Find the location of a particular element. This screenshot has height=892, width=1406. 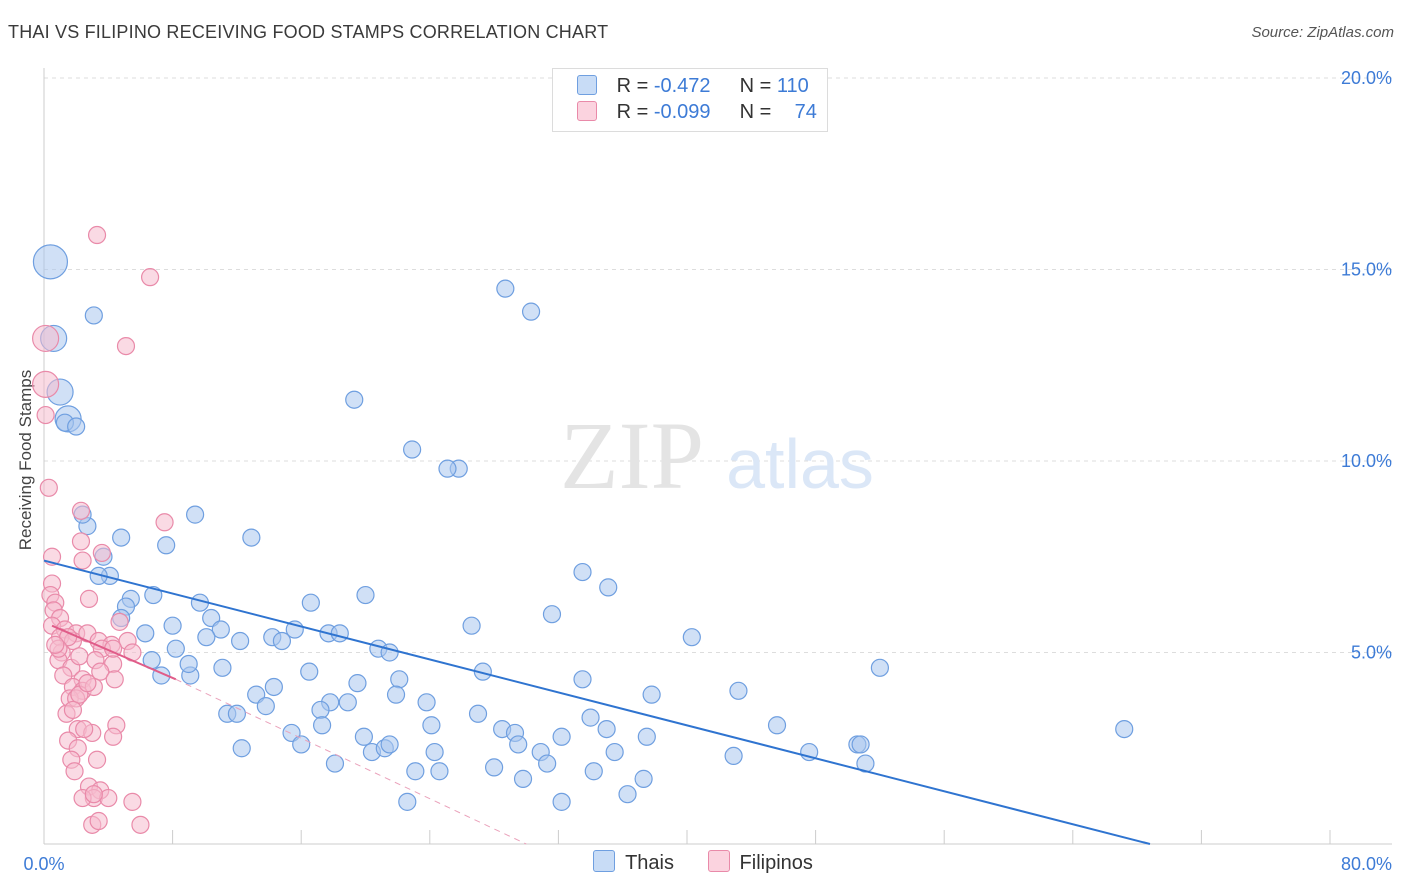

thais-swatch is located at coordinates (587, 85).